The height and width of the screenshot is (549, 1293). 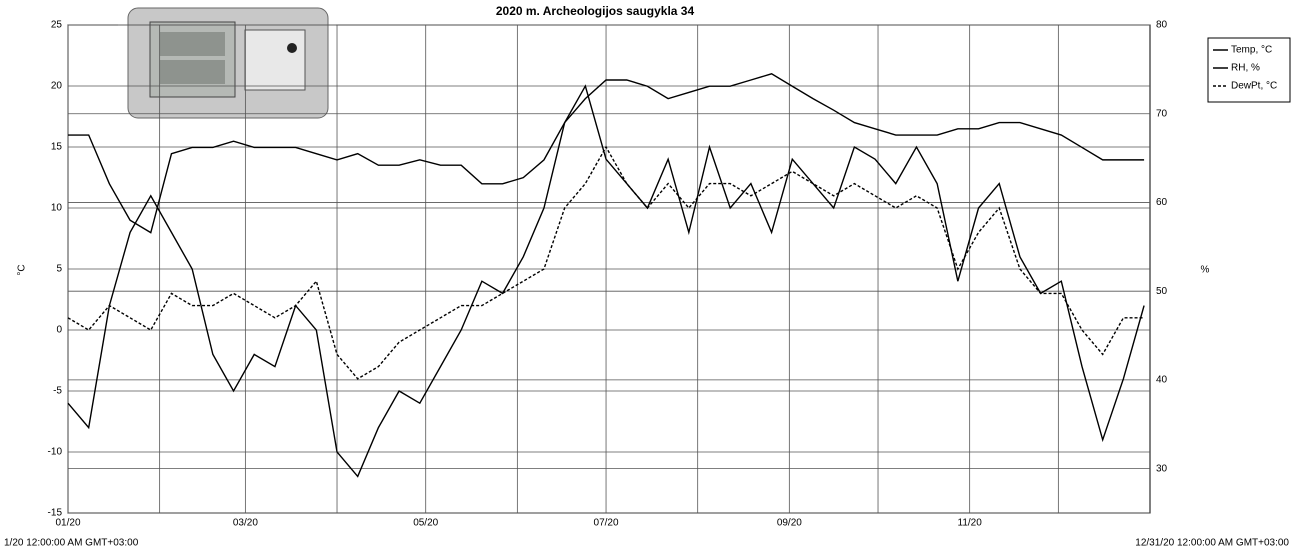 I want to click on y-tick-label: 15, so click(x=57, y=147).